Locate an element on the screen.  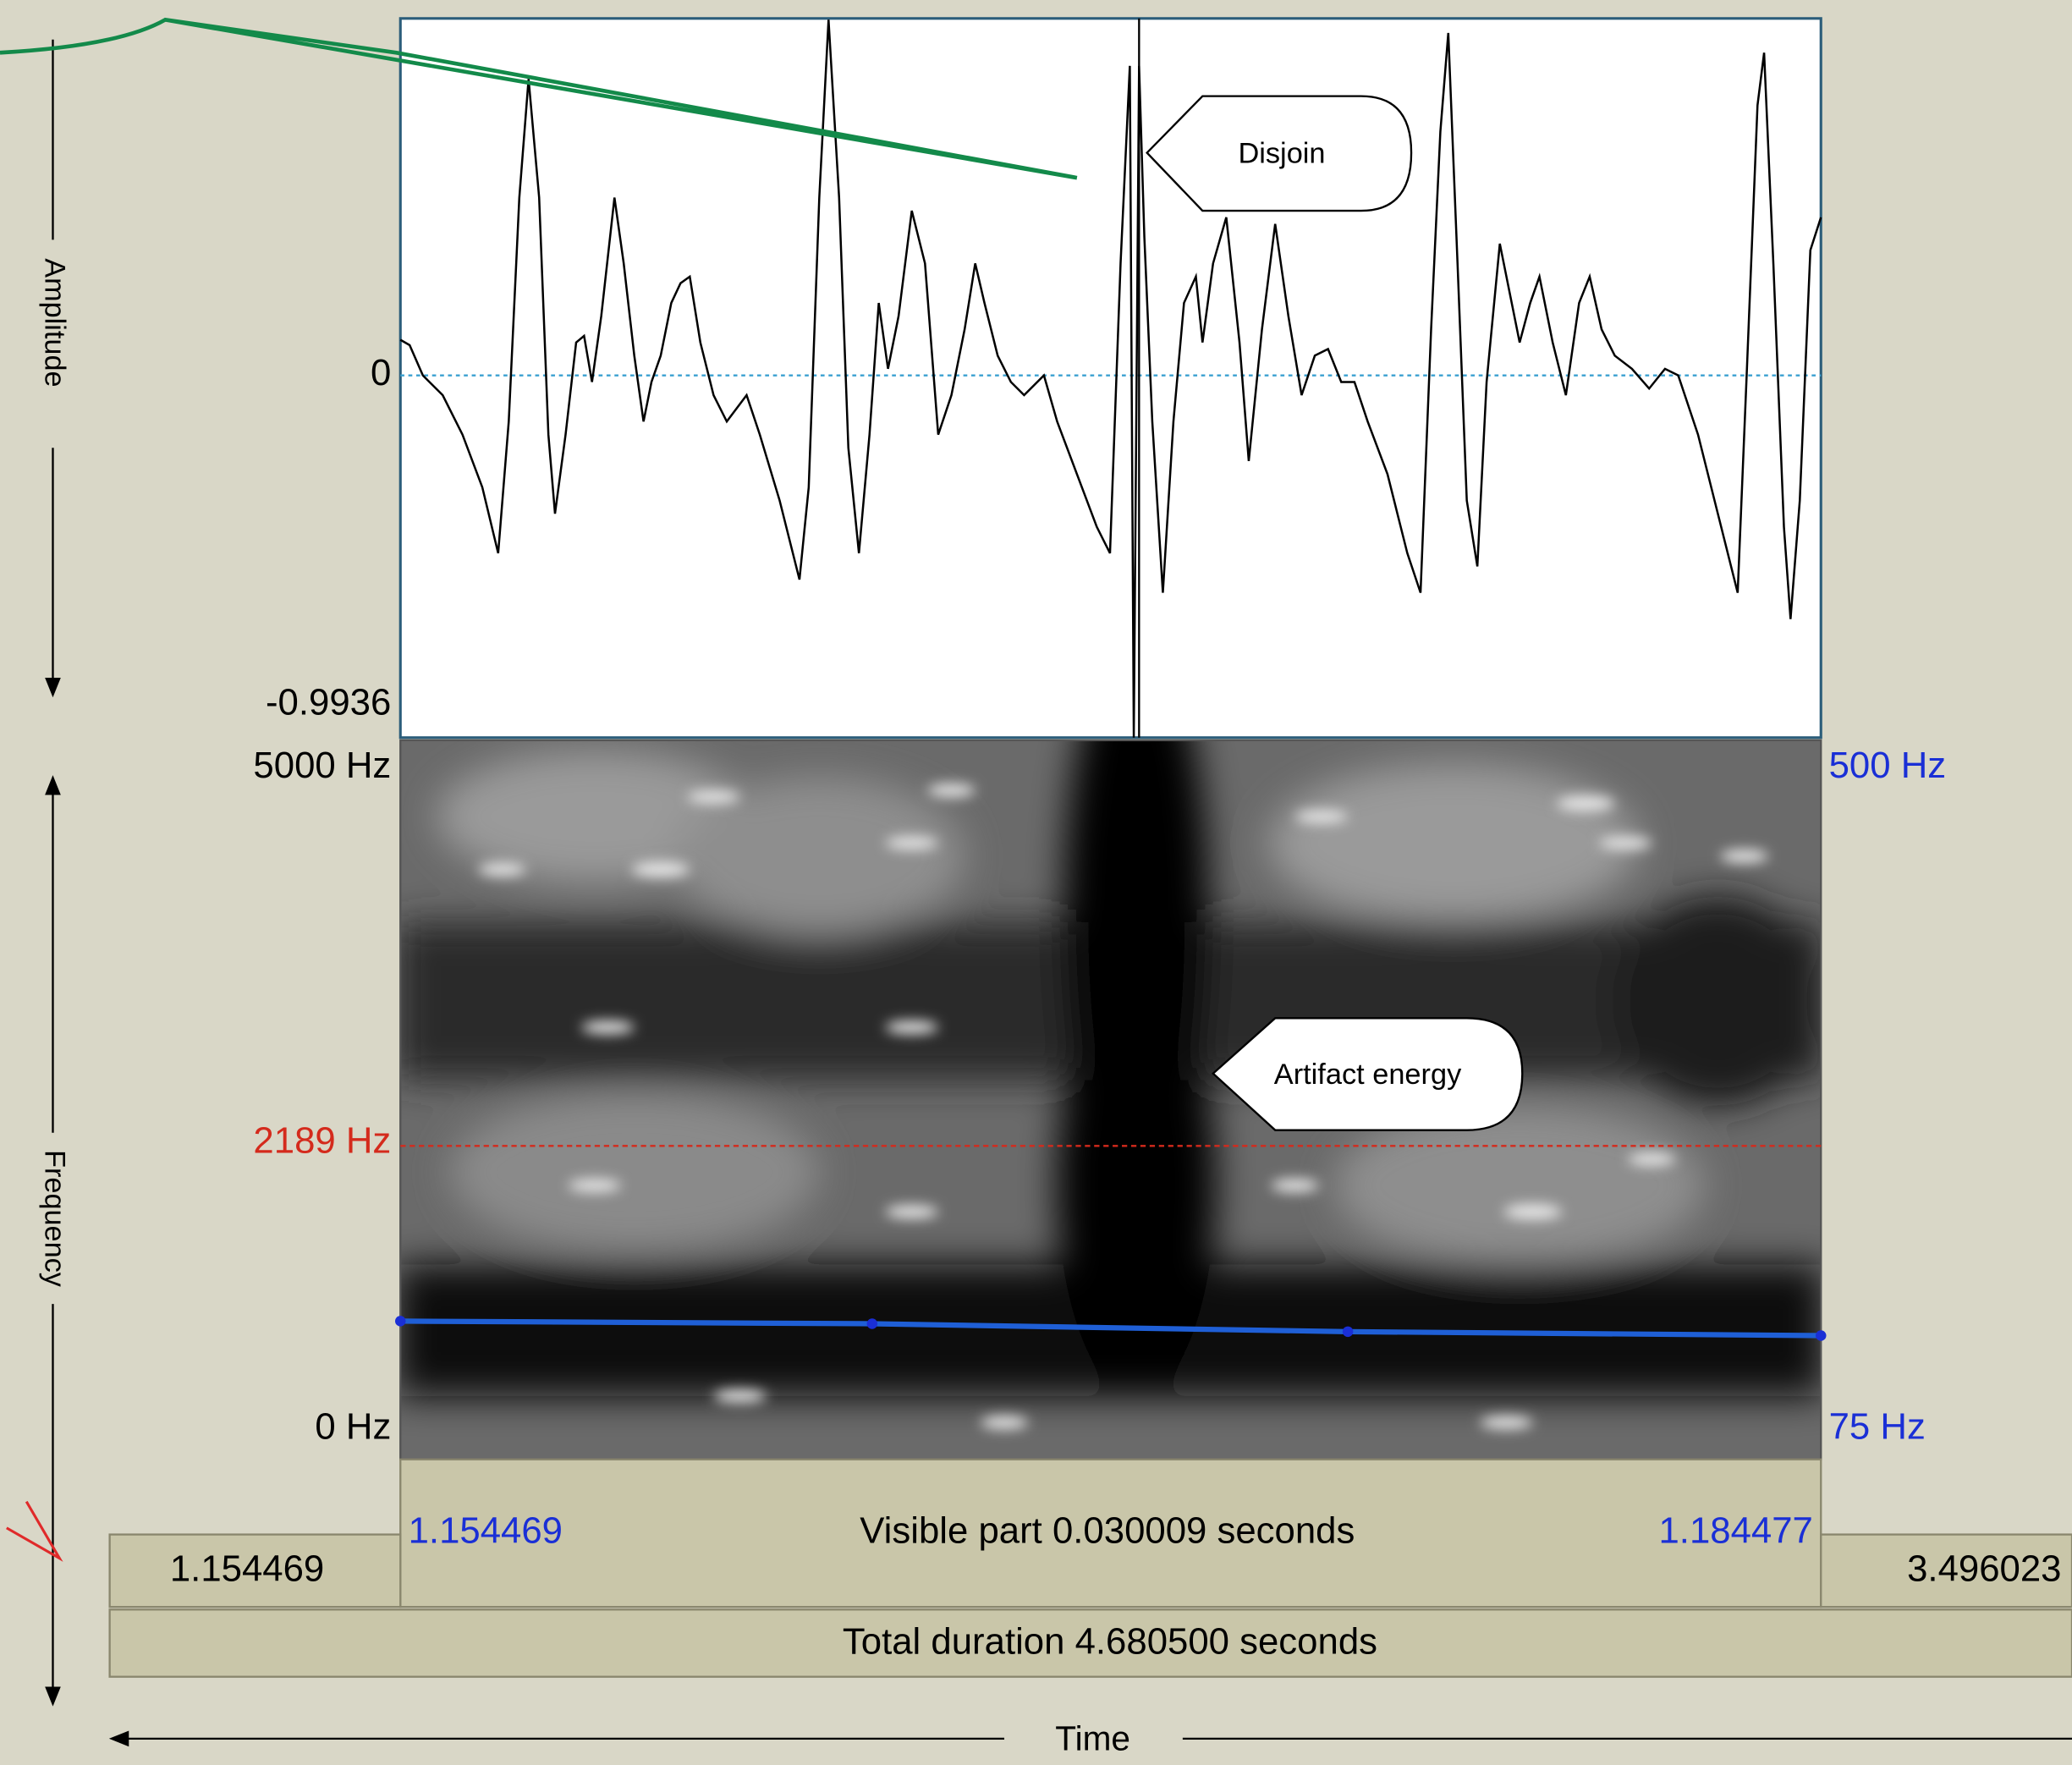
pitch-tick: 500 Hz is located at coordinates (1888, 765).